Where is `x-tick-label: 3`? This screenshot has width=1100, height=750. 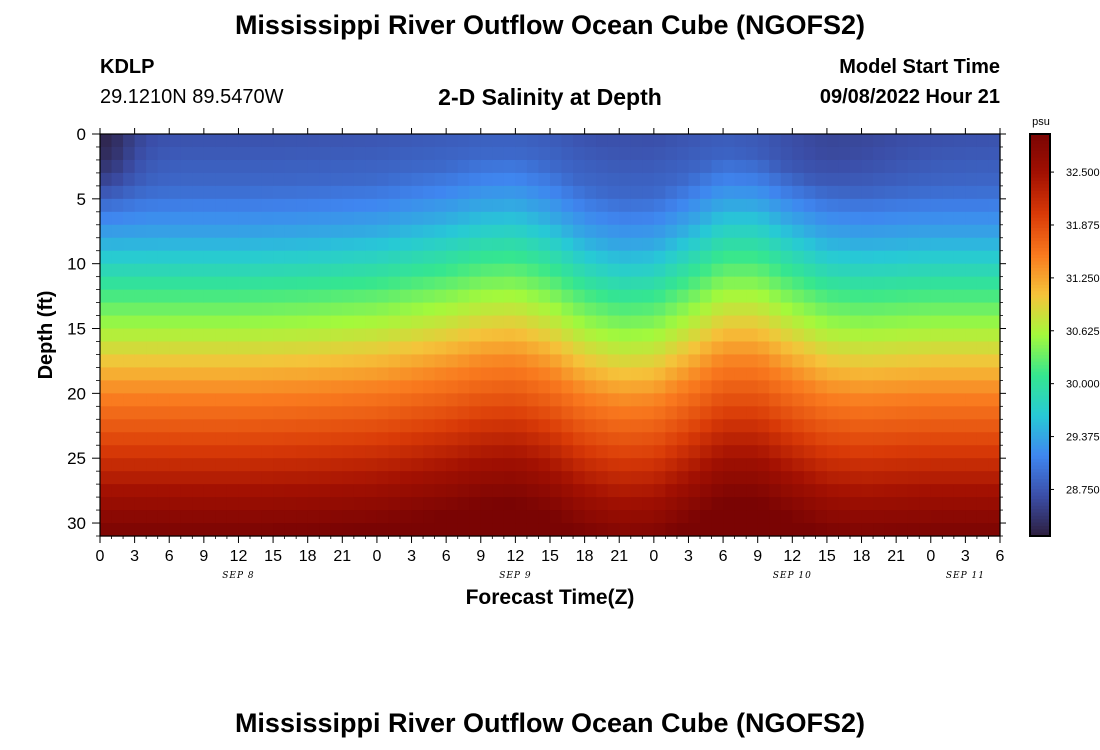 x-tick-label: 3 is located at coordinates (411, 556).